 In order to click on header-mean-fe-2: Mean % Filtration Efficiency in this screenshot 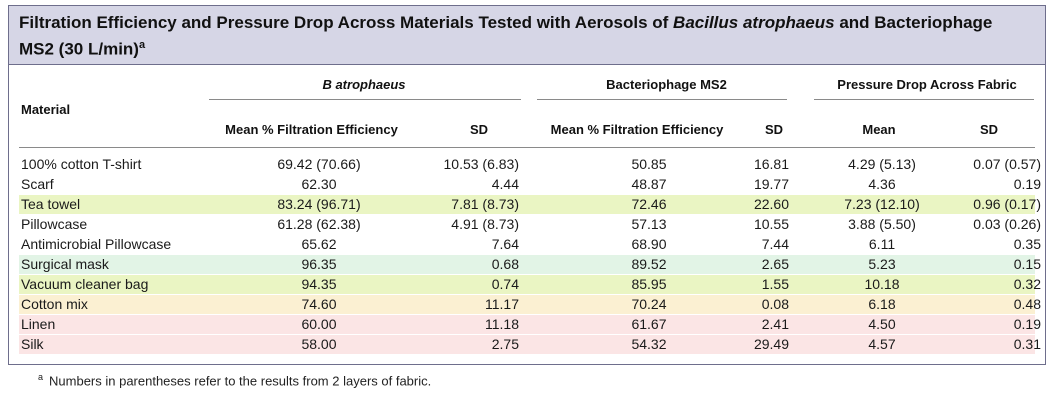, I will do `click(637, 129)`.